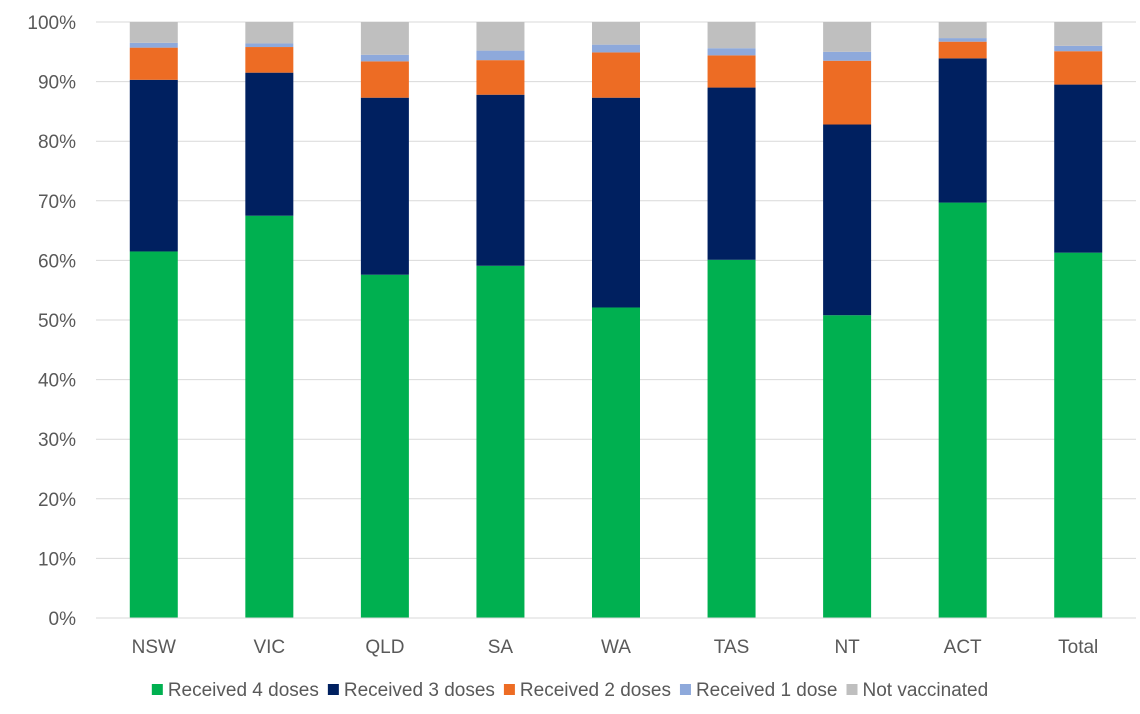 The height and width of the screenshot is (714, 1140). What do you see at coordinates (57, 321) in the screenshot?
I see `y-tick-label: 50%` at bounding box center [57, 321].